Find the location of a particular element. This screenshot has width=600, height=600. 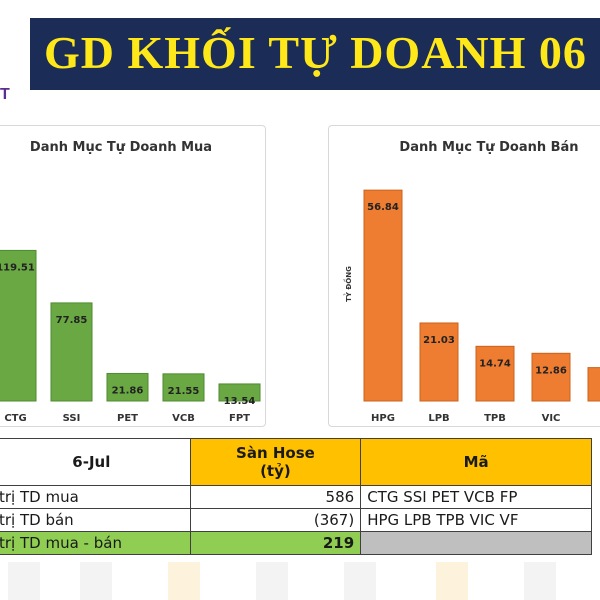

row-hose-value: (367) is located at coordinates (275, 520).